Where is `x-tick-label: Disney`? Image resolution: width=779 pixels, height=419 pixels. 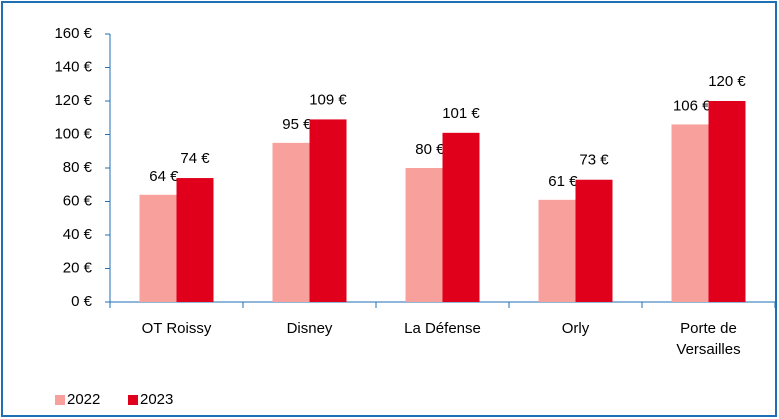 x-tick-label: Disney is located at coordinates (309, 328).